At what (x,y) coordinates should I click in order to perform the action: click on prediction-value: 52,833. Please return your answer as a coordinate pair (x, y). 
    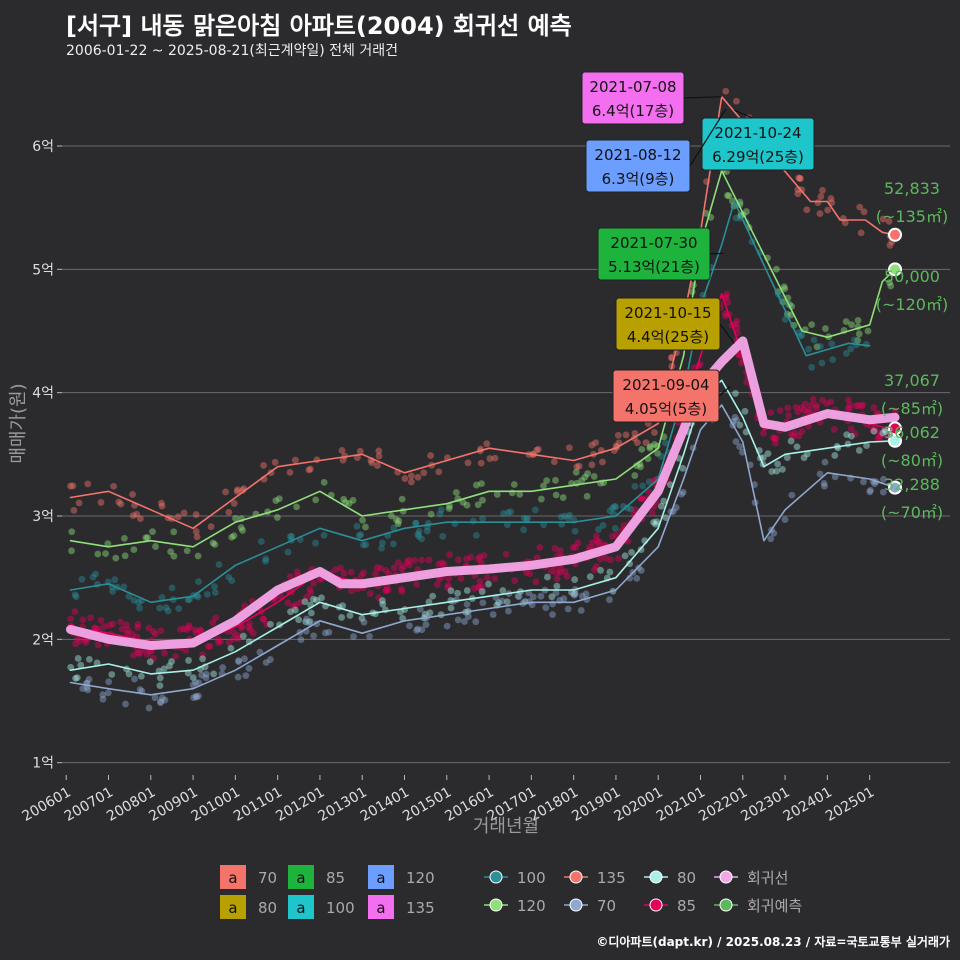
    Looking at the image, I should click on (912, 188).